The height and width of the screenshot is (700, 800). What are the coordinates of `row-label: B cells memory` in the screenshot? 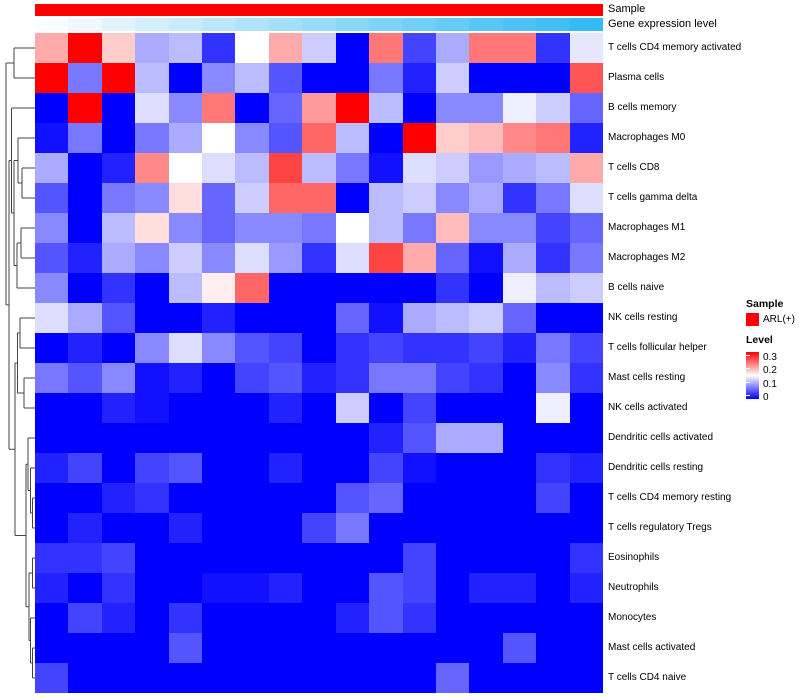 It's located at (642, 107).